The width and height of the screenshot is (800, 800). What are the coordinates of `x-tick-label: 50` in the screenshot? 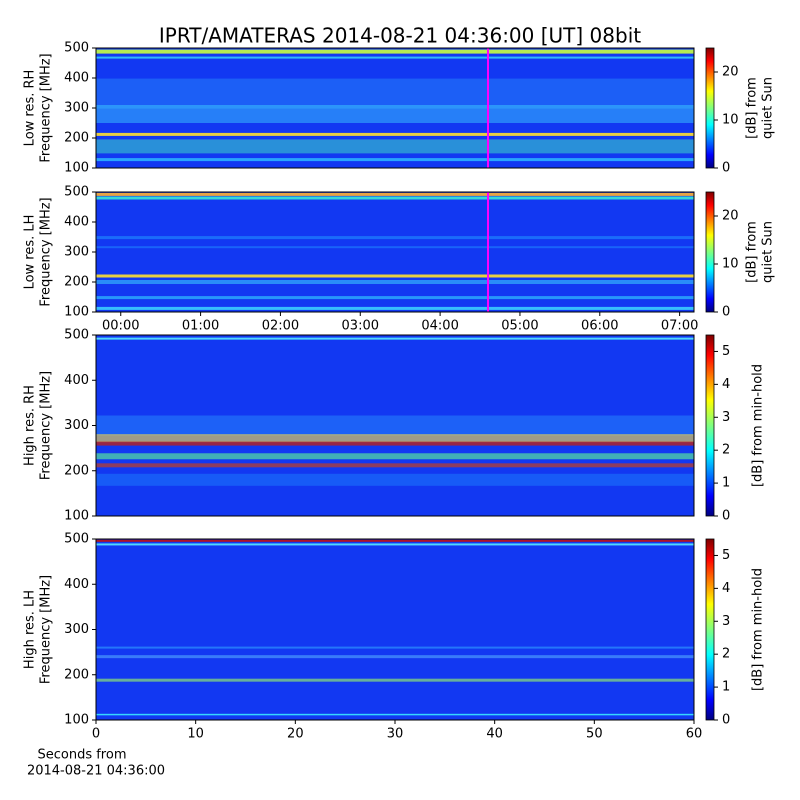 It's located at (594, 734).